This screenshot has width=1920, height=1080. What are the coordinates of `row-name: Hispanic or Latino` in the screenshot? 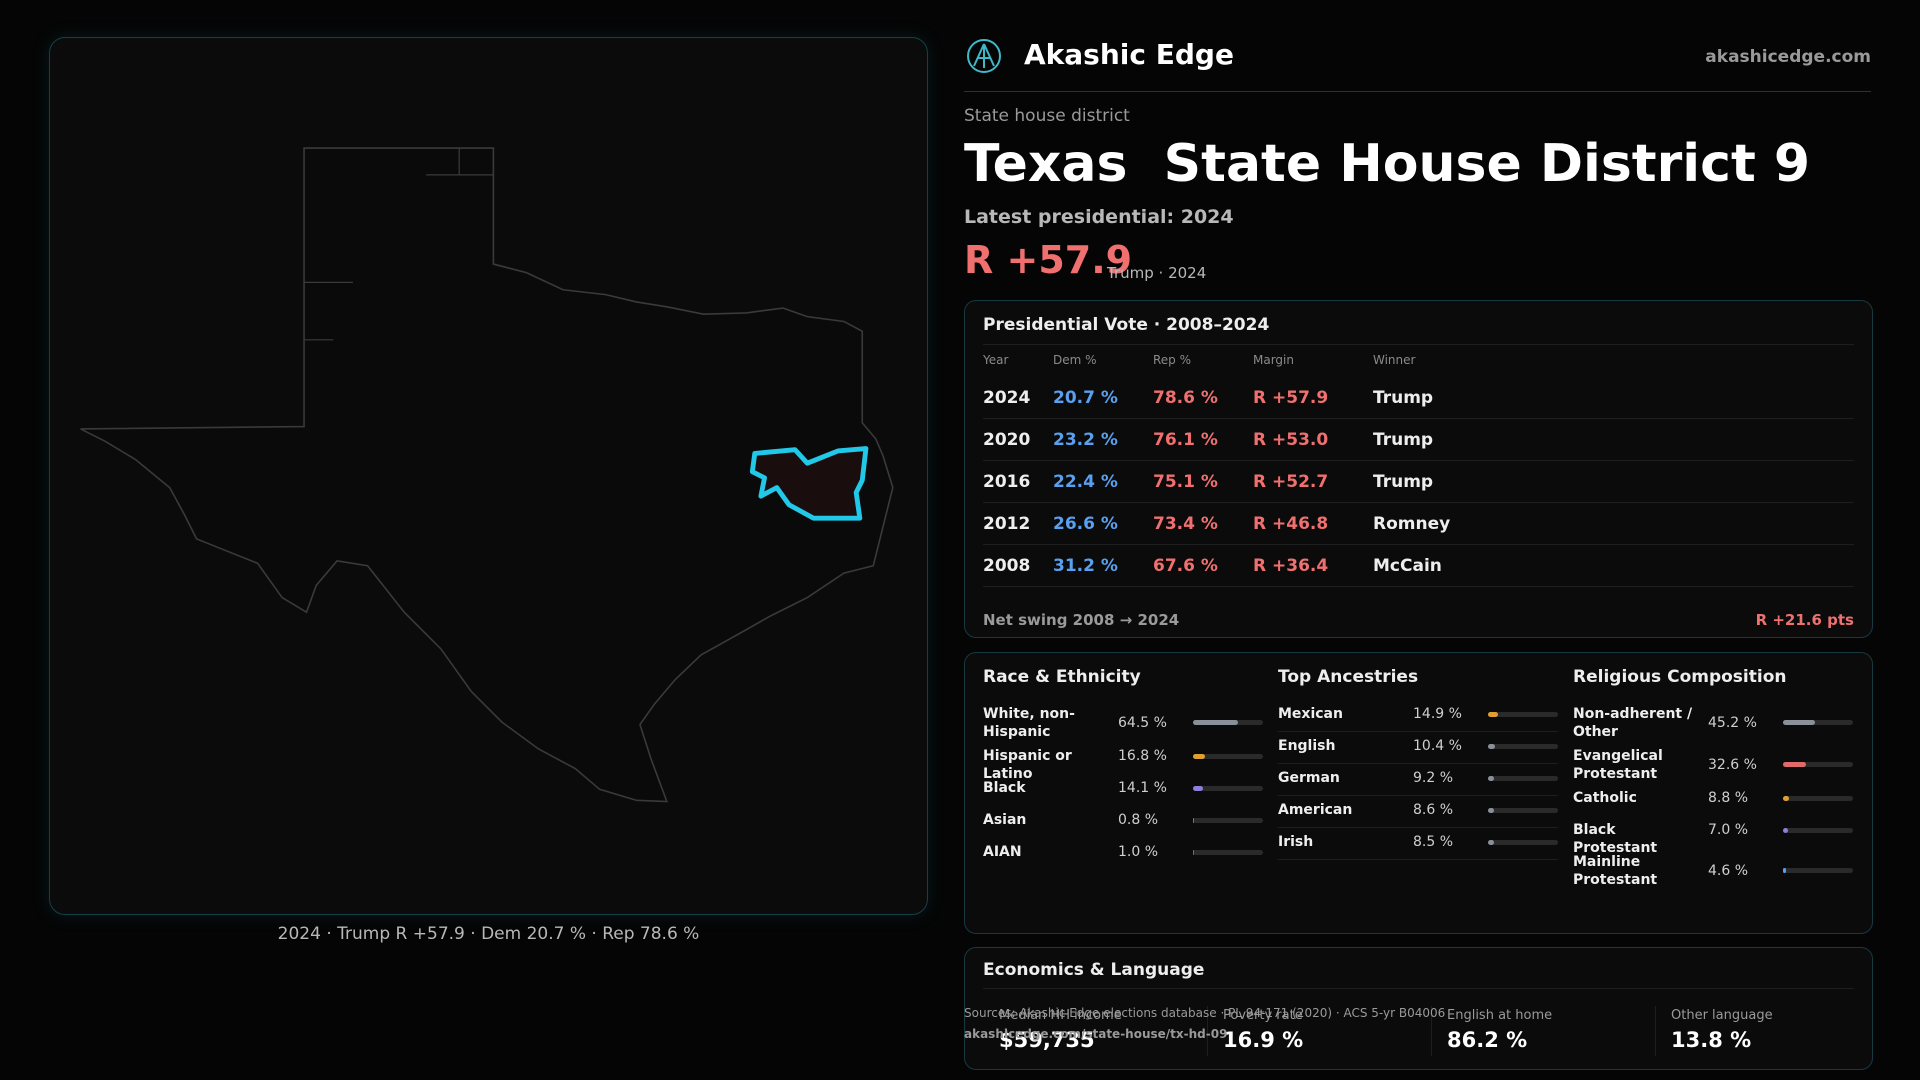 It's located at (1027, 765).